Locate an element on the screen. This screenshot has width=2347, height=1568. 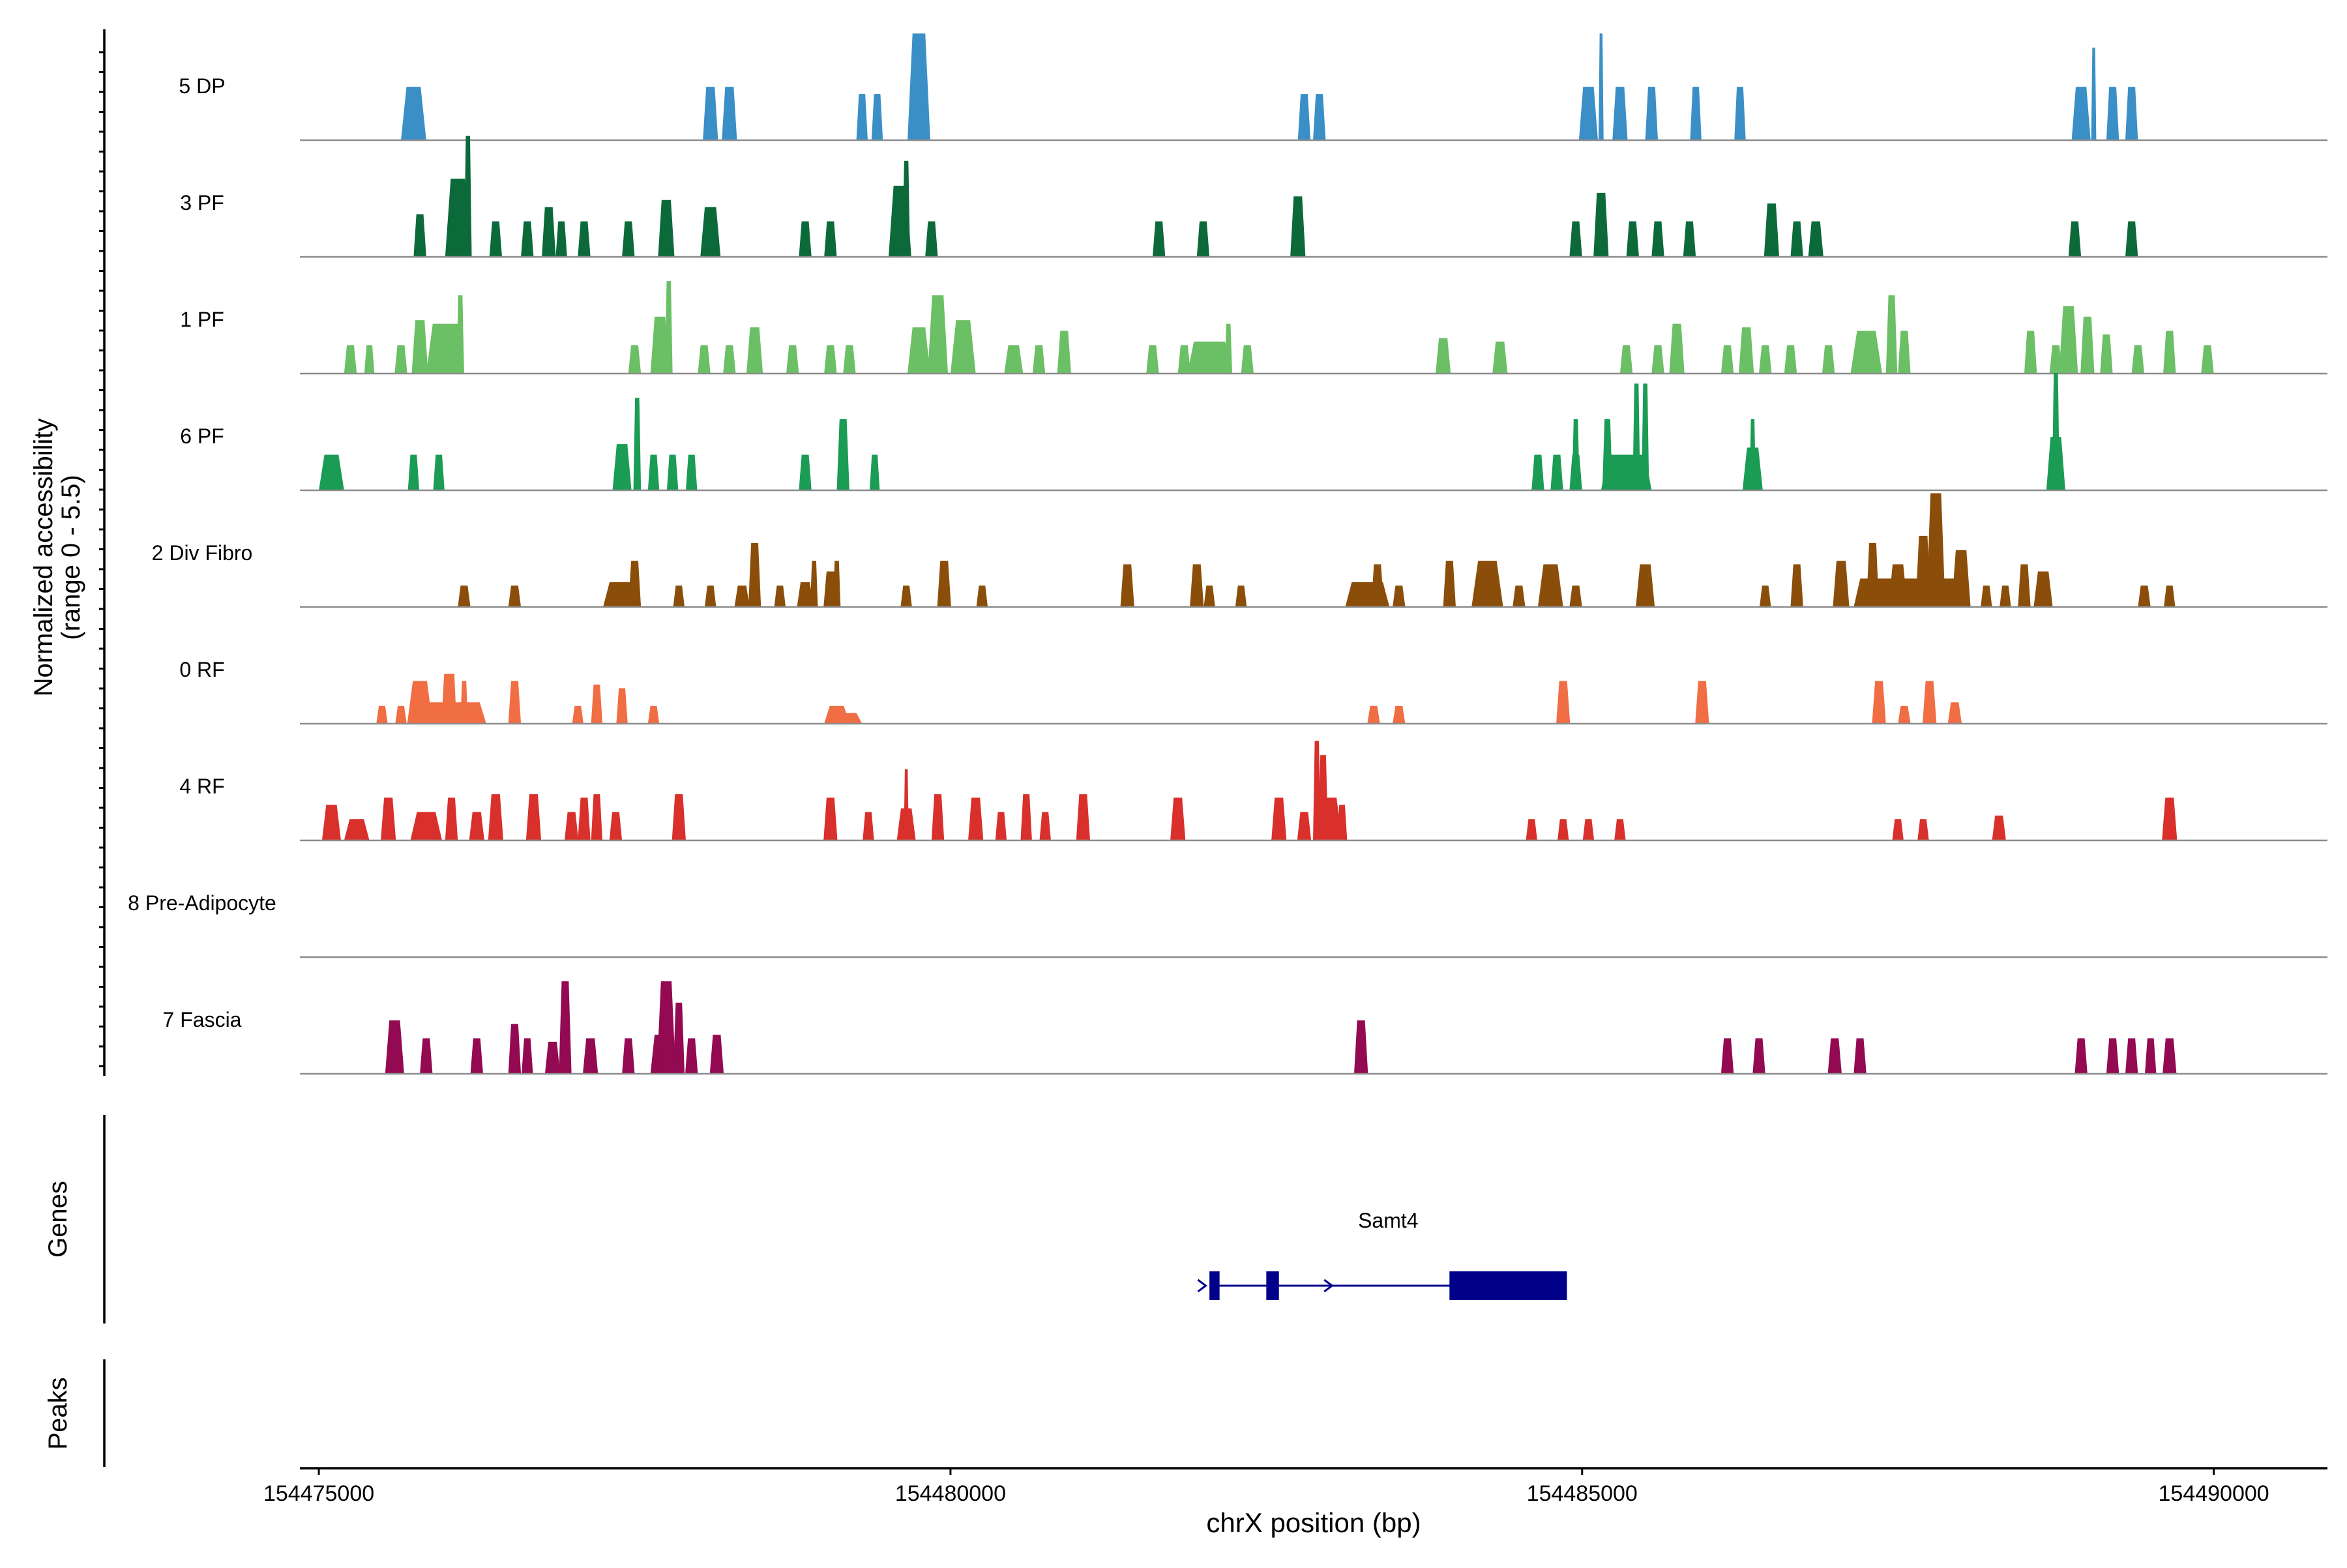
track-label: 8 Pre-Adipocyte is located at coordinates (202, 903).